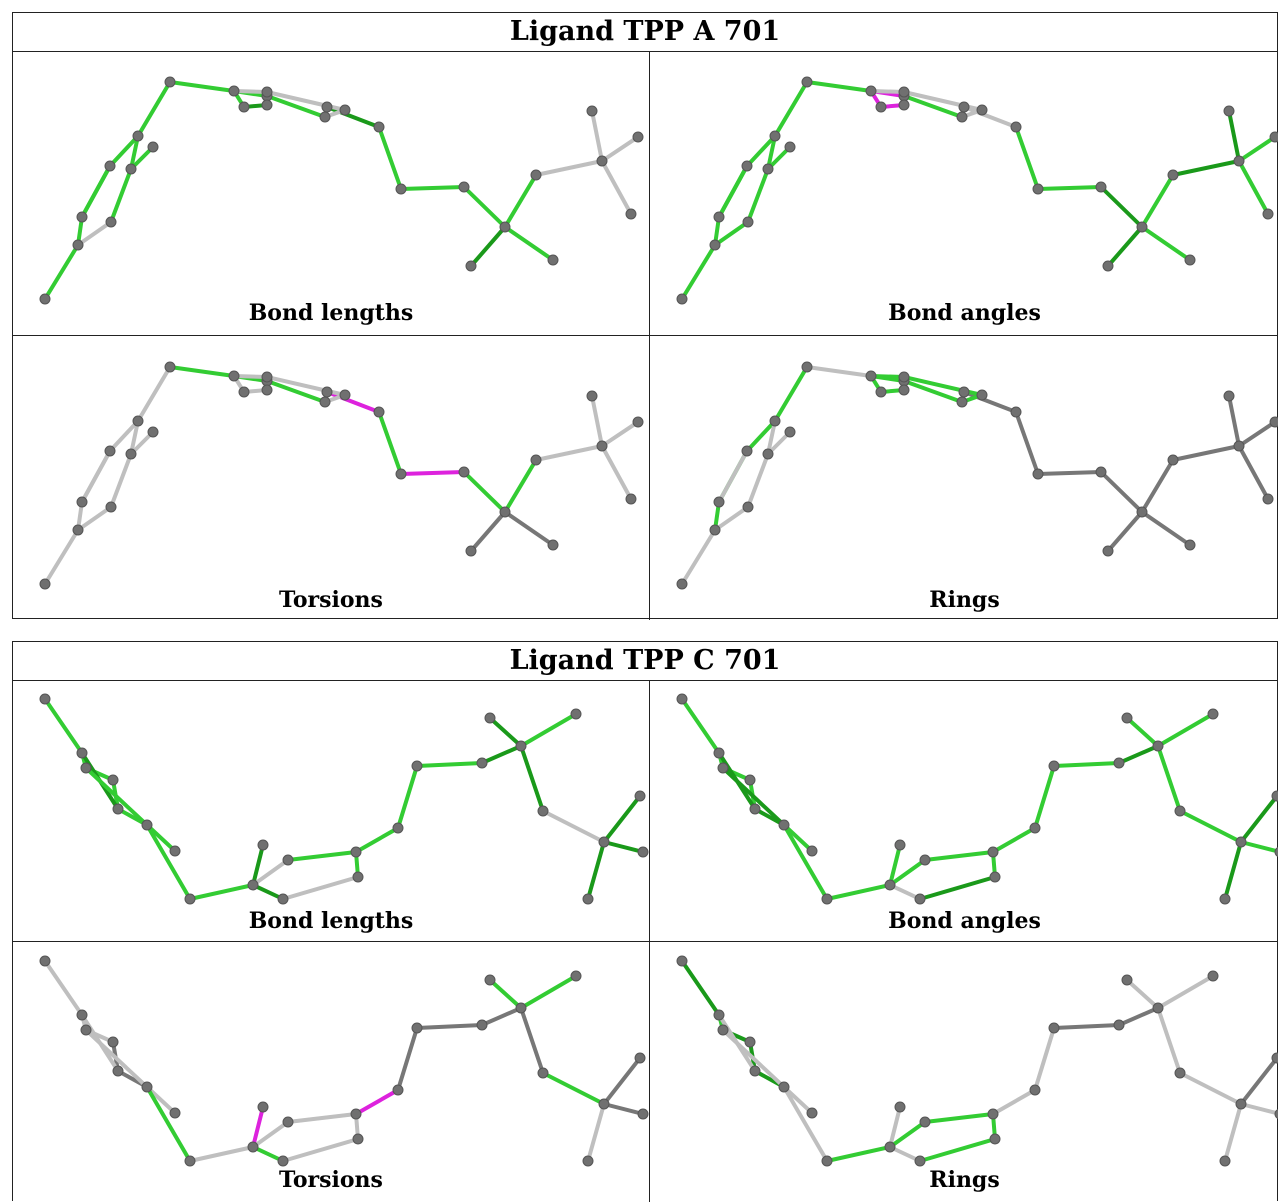  I want to click on panel-label: Torsions, so click(331, 1180).